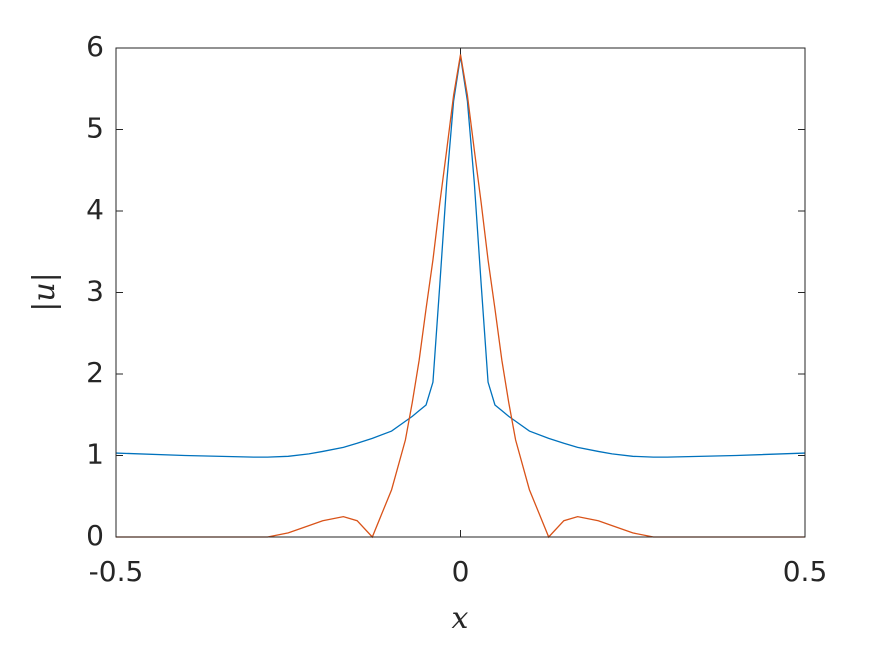 This screenshot has width=891, height=645. What do you see at coordinates (461, 571) in the screenshot?
I see `x-tick-label: 0` at bounding box center [461, 571].